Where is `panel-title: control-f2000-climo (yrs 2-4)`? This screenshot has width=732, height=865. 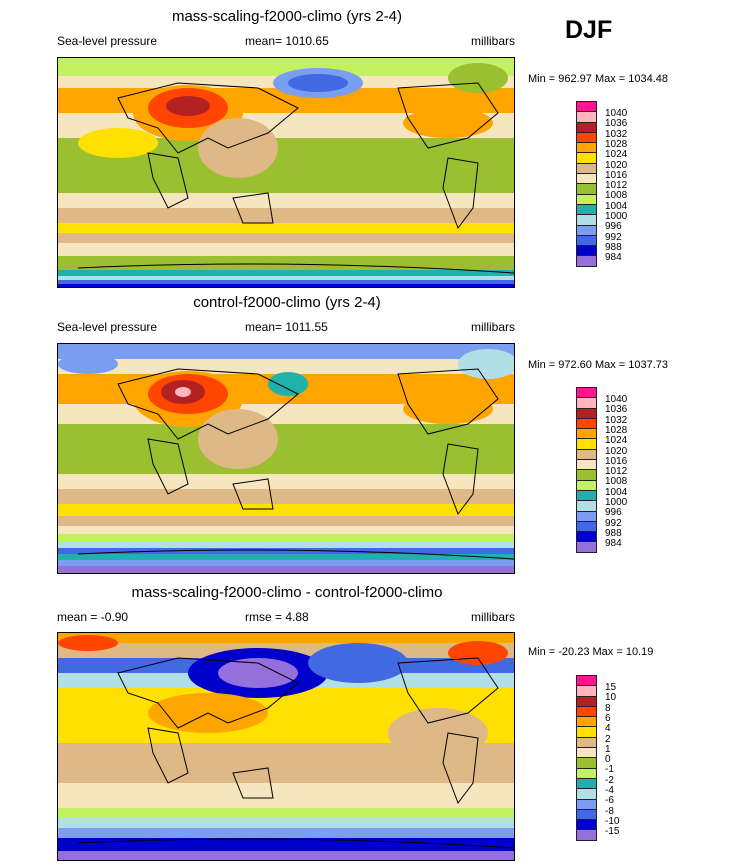
panel-title: control-f2000-climo (yrs 2-4) is located at coordinates (287, 302).